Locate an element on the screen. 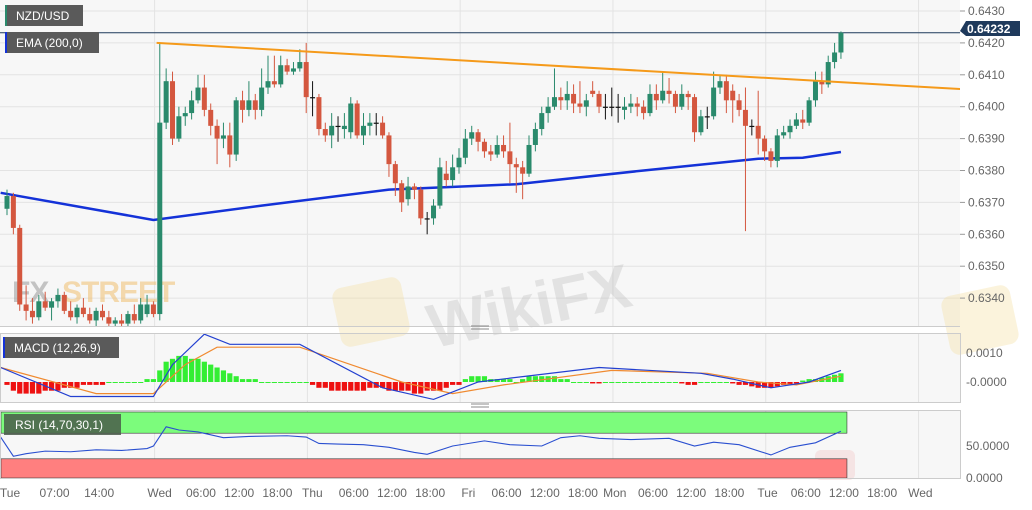 This screenshot has width=1032, height=510. symbol-label: NZD/USD is located at coordinates (44, 15).